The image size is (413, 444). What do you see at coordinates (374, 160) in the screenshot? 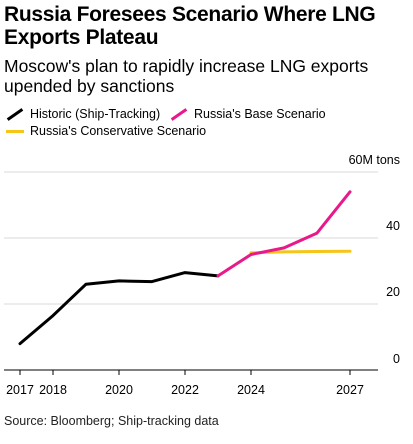
I see `y-tick-label: 60M tons` at bounding box center [374, 160].